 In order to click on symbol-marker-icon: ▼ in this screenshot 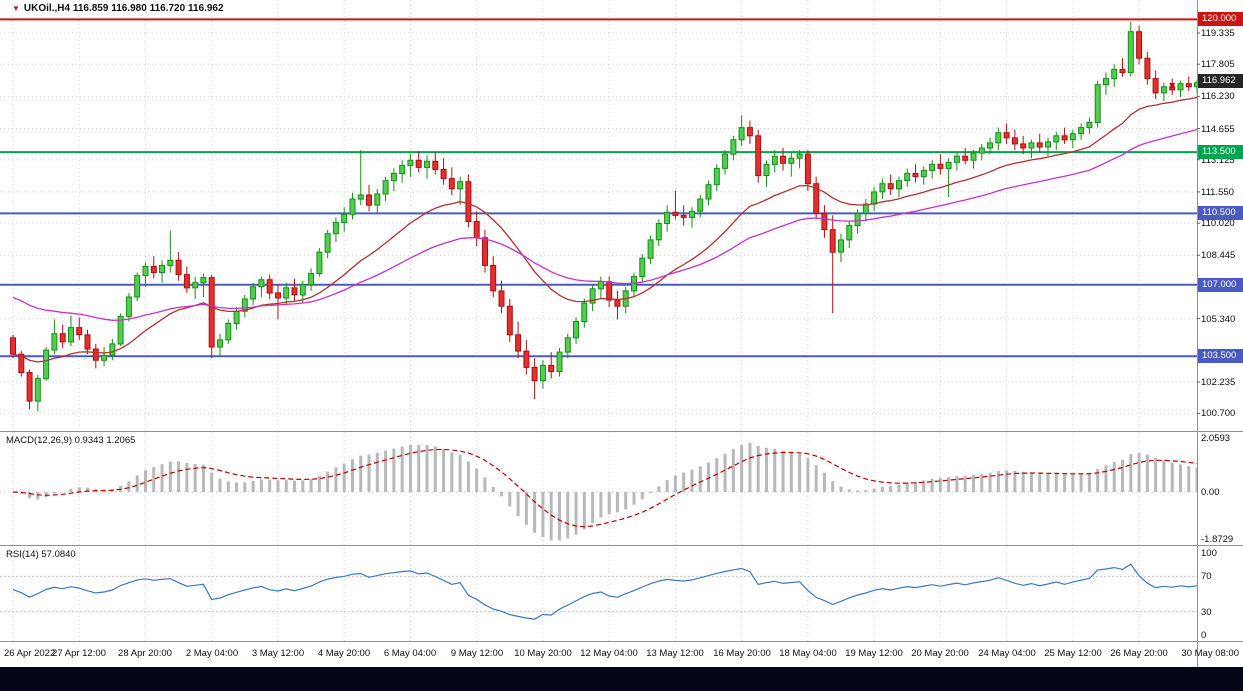, I will do `click(16, 8)`.